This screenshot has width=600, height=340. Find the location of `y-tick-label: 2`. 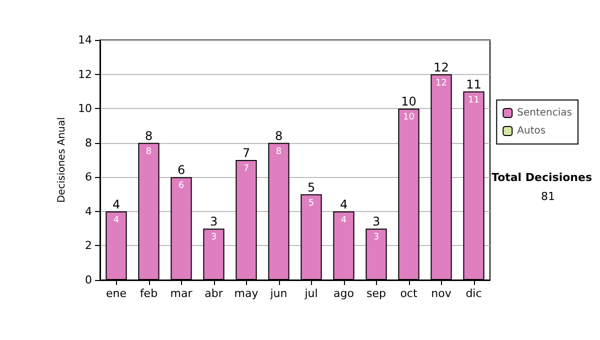

y-tick-label: 2 is located at coordinates (88, 245).